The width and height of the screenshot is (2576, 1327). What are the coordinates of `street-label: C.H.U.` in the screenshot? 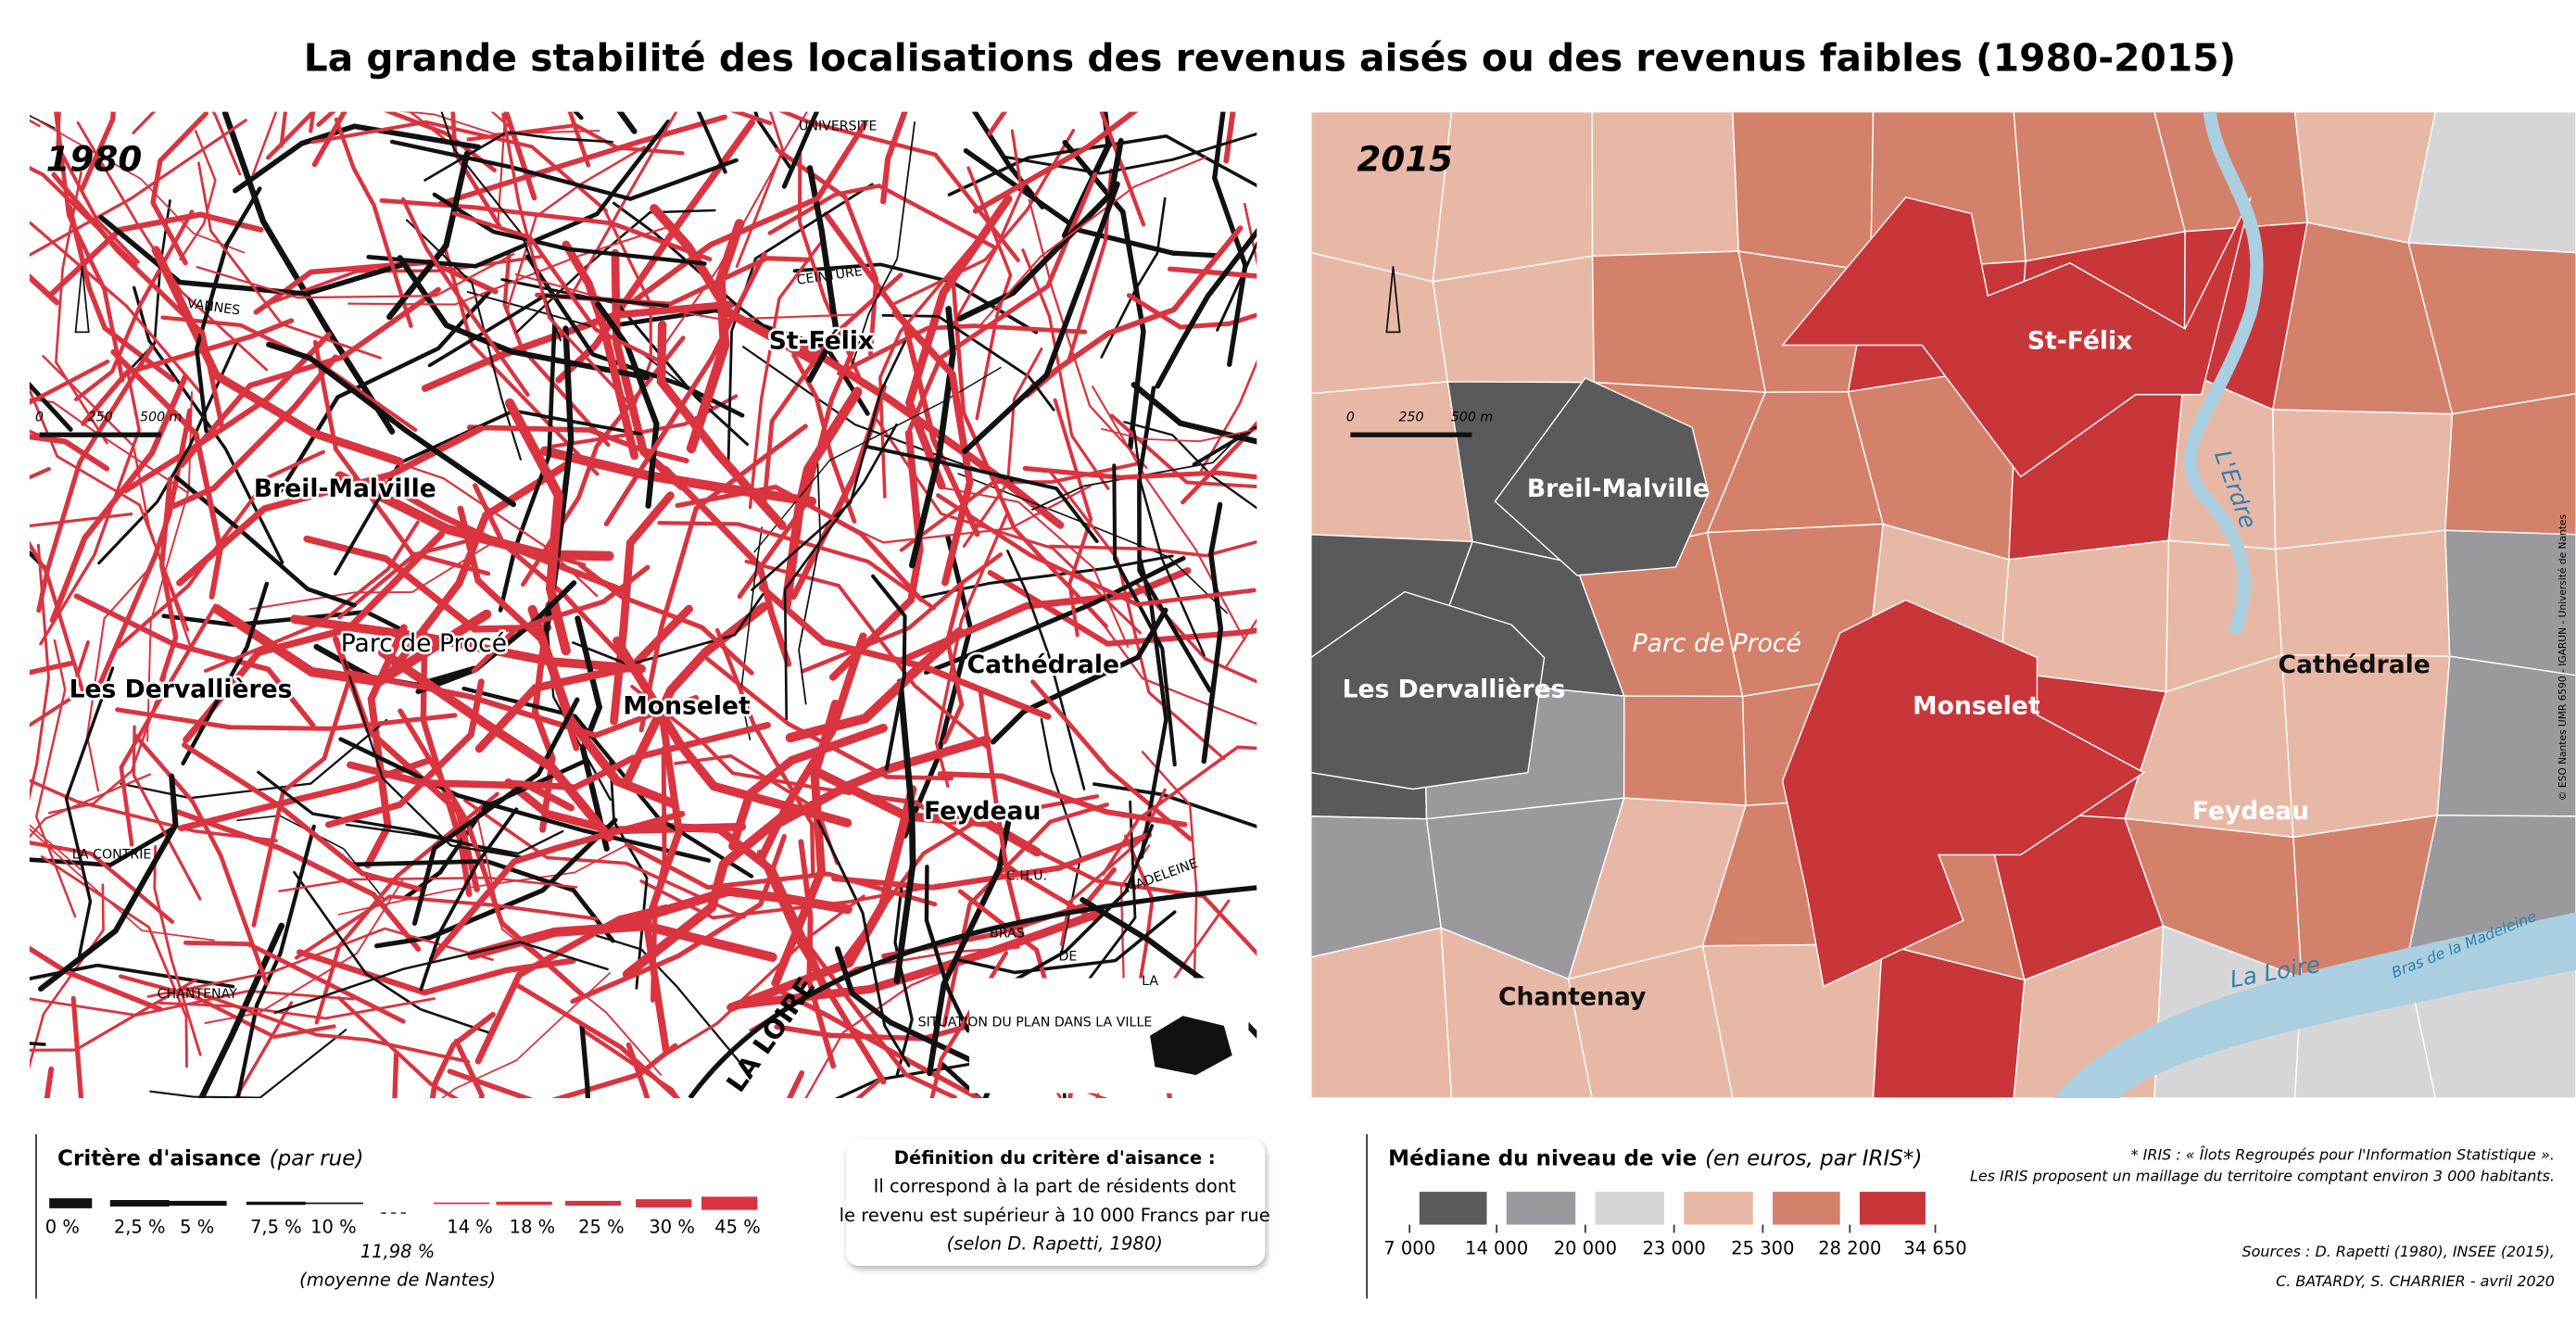 It's located at (1026, 876).